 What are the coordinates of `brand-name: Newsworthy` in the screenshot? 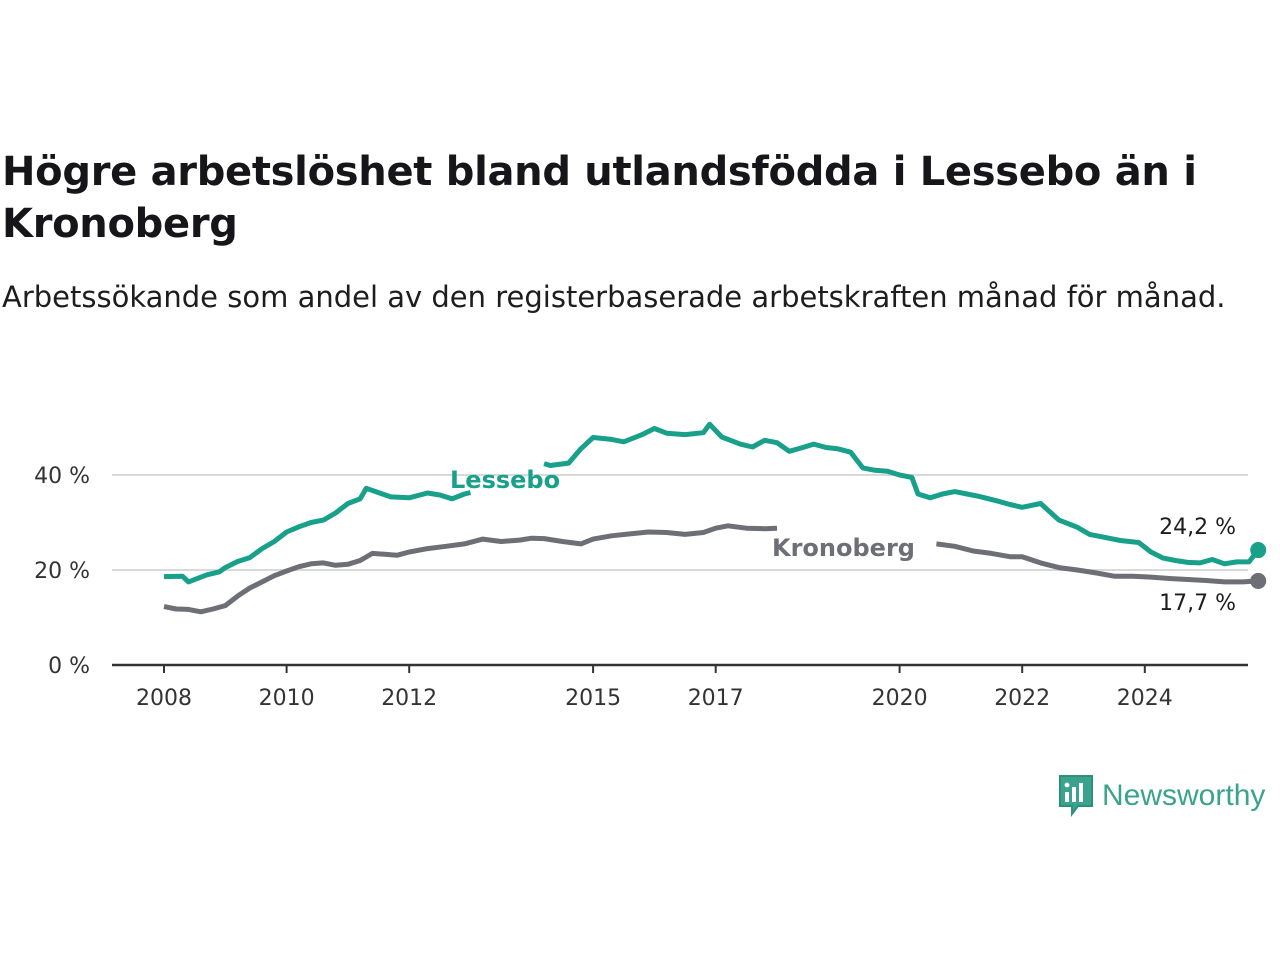 It's located at (1184, 795).